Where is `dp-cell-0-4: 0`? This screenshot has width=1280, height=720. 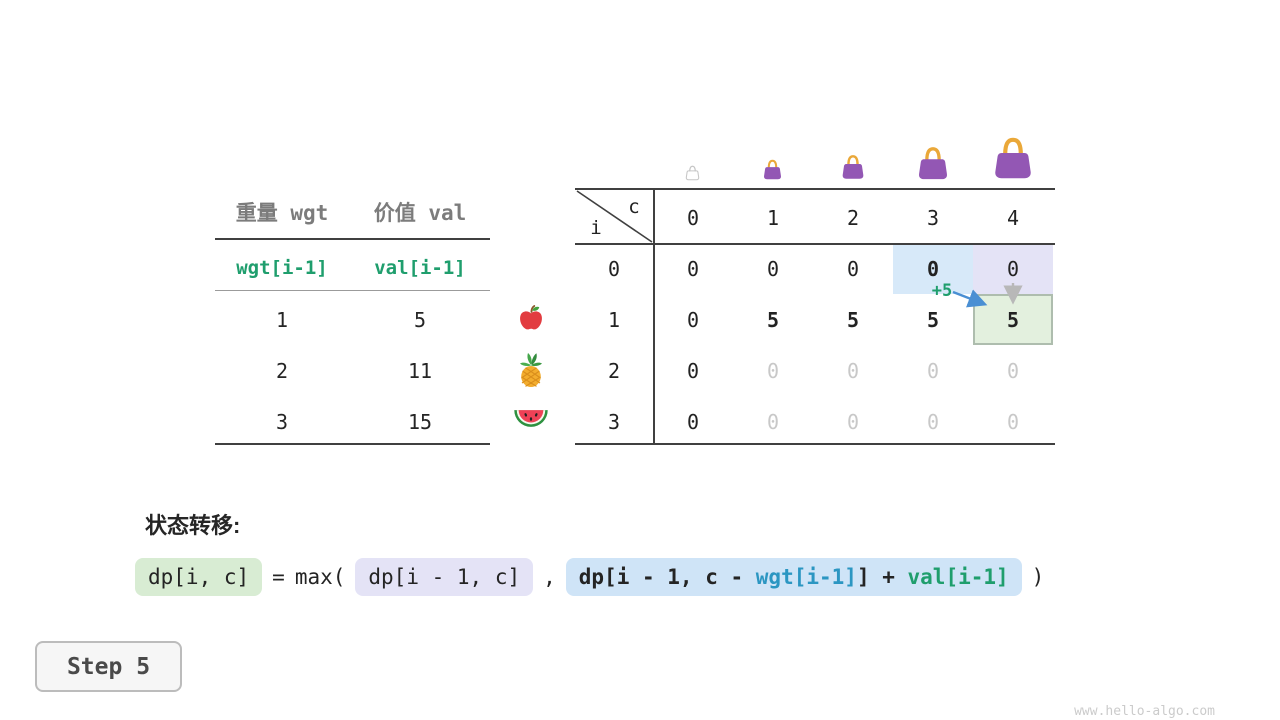 dp-cell-0-4: 0 is located at coordinates (1013, 269).